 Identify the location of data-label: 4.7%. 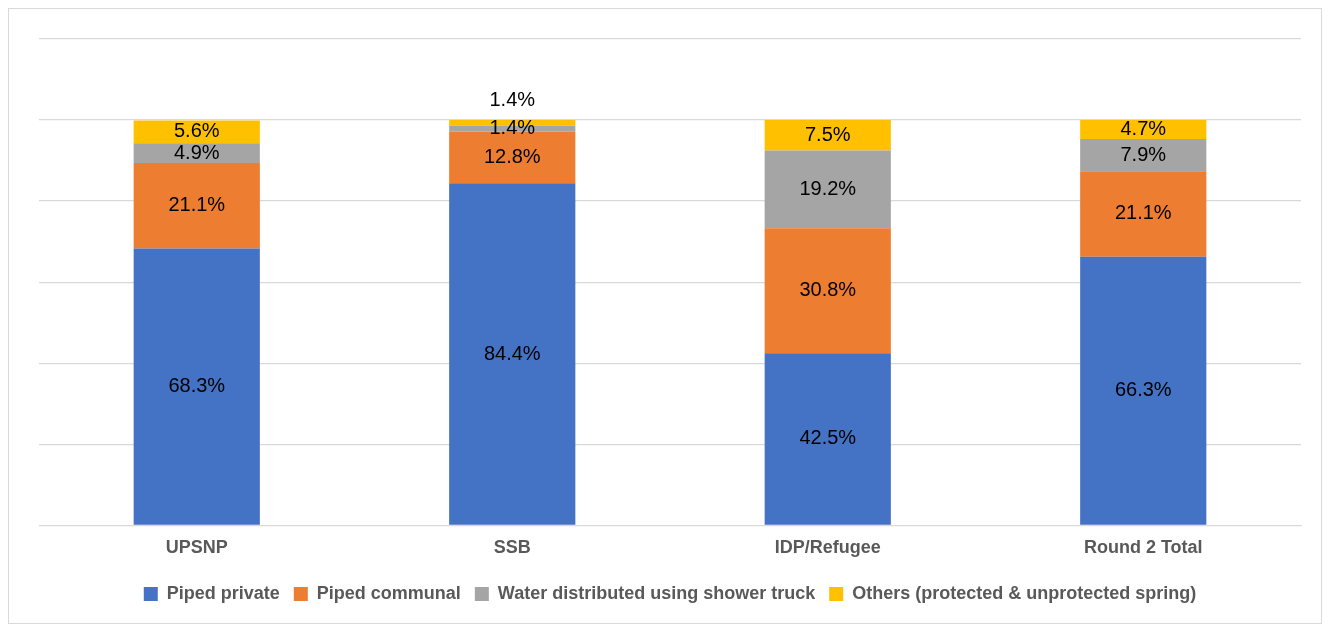
(1143, 128).